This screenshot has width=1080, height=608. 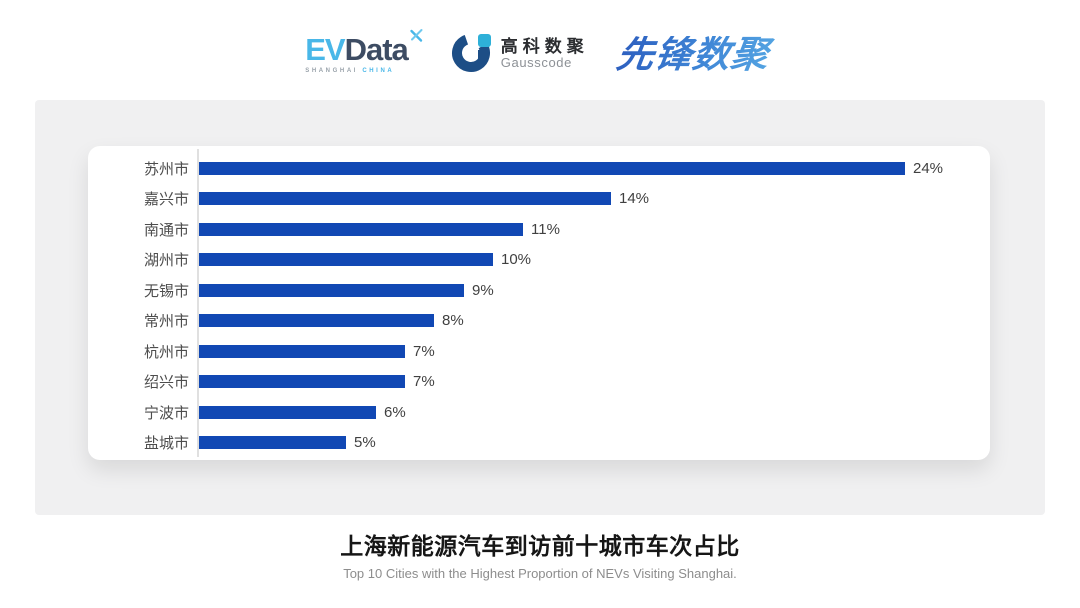 What do you see at coordinates (166, 352) in the screenshot?
I see `category-label: 杭州市` at bounding box center [166, 352].